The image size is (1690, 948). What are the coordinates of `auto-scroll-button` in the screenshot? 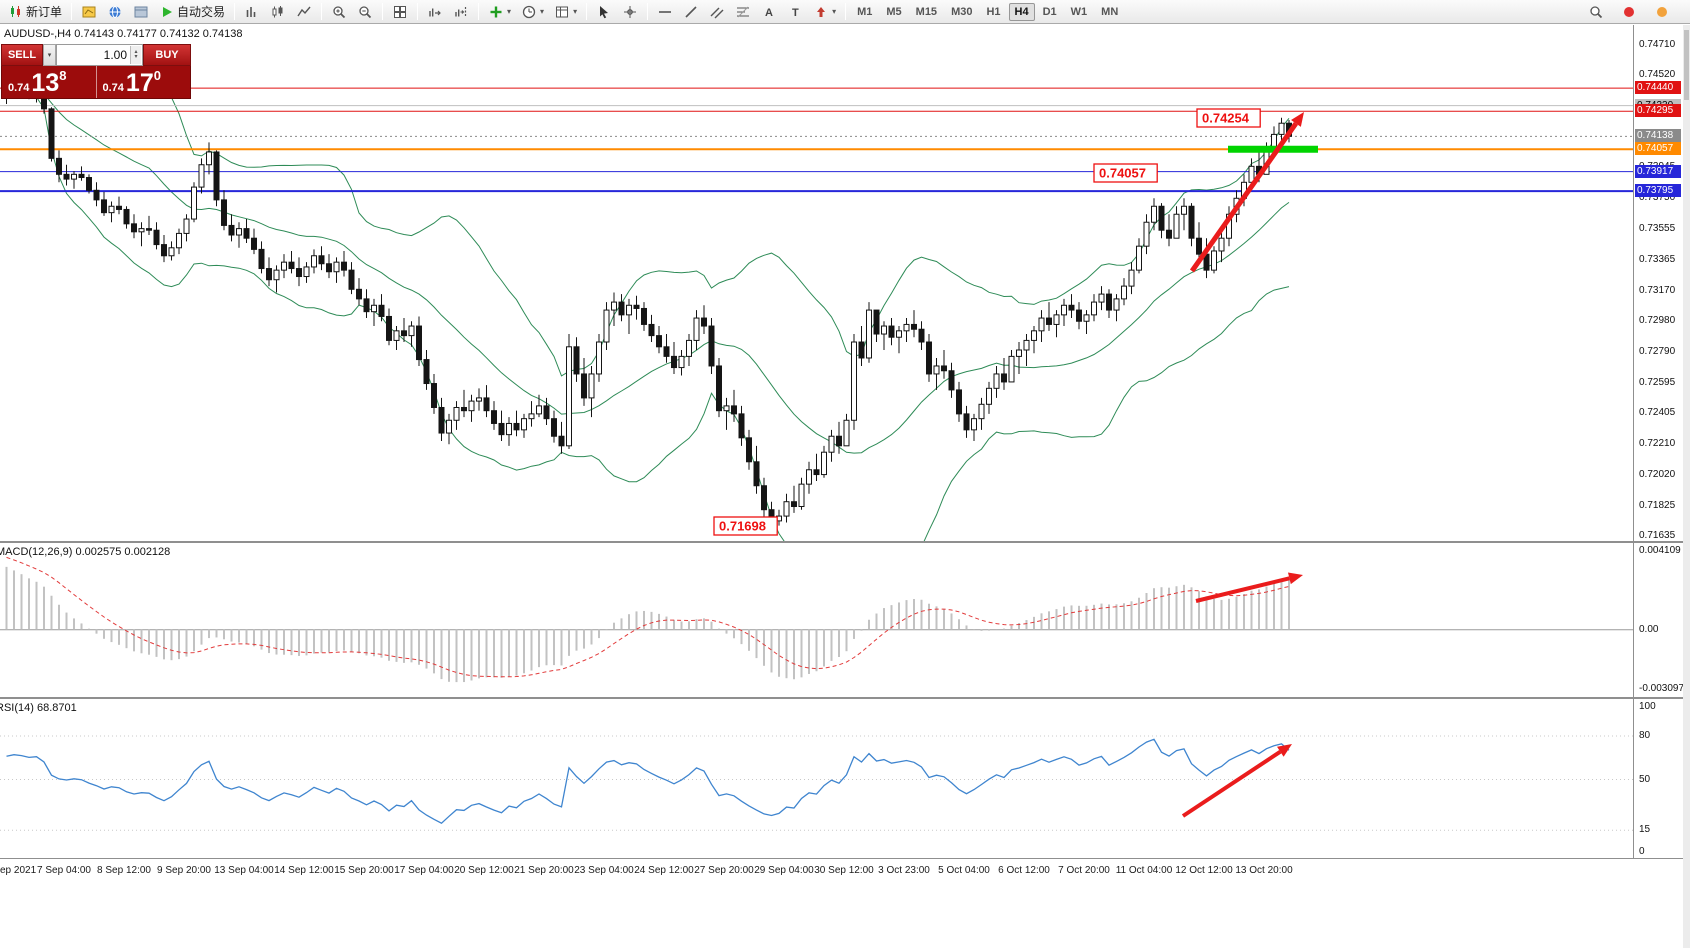 It's located at (435, 12).